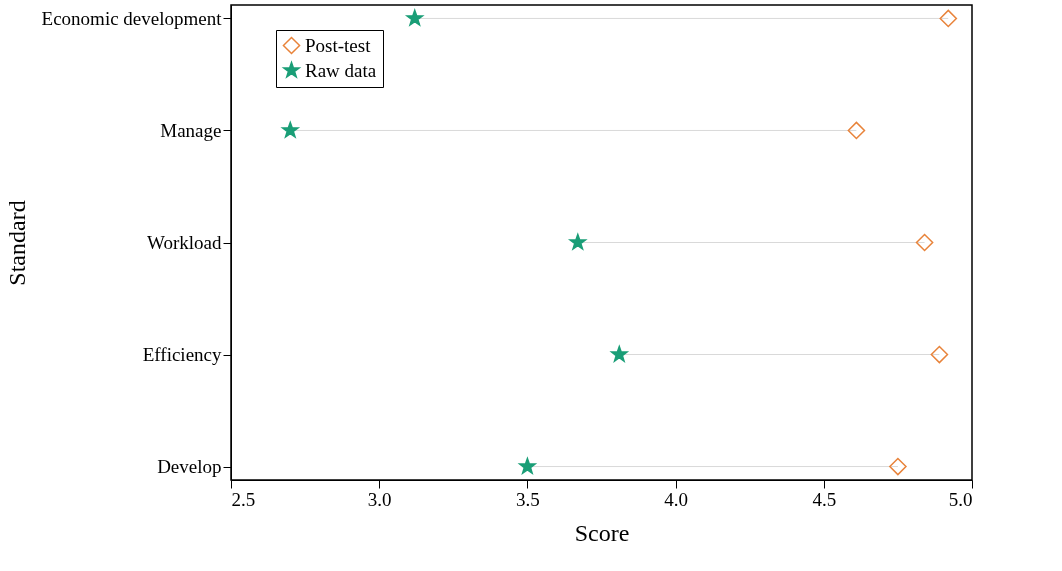 Image resolution: width=1062 pixels, height=571 pixels. I want to click on x-tick-label: 2.5, so click(243, 499).